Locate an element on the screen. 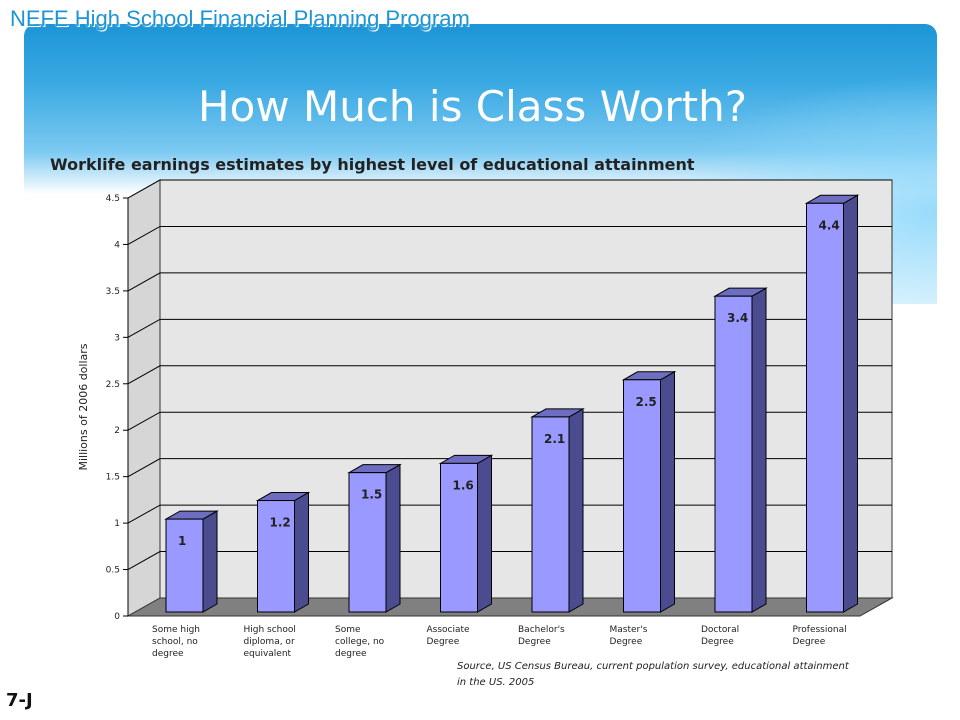  bar: 2.5 is located at coordinates (649, 491).